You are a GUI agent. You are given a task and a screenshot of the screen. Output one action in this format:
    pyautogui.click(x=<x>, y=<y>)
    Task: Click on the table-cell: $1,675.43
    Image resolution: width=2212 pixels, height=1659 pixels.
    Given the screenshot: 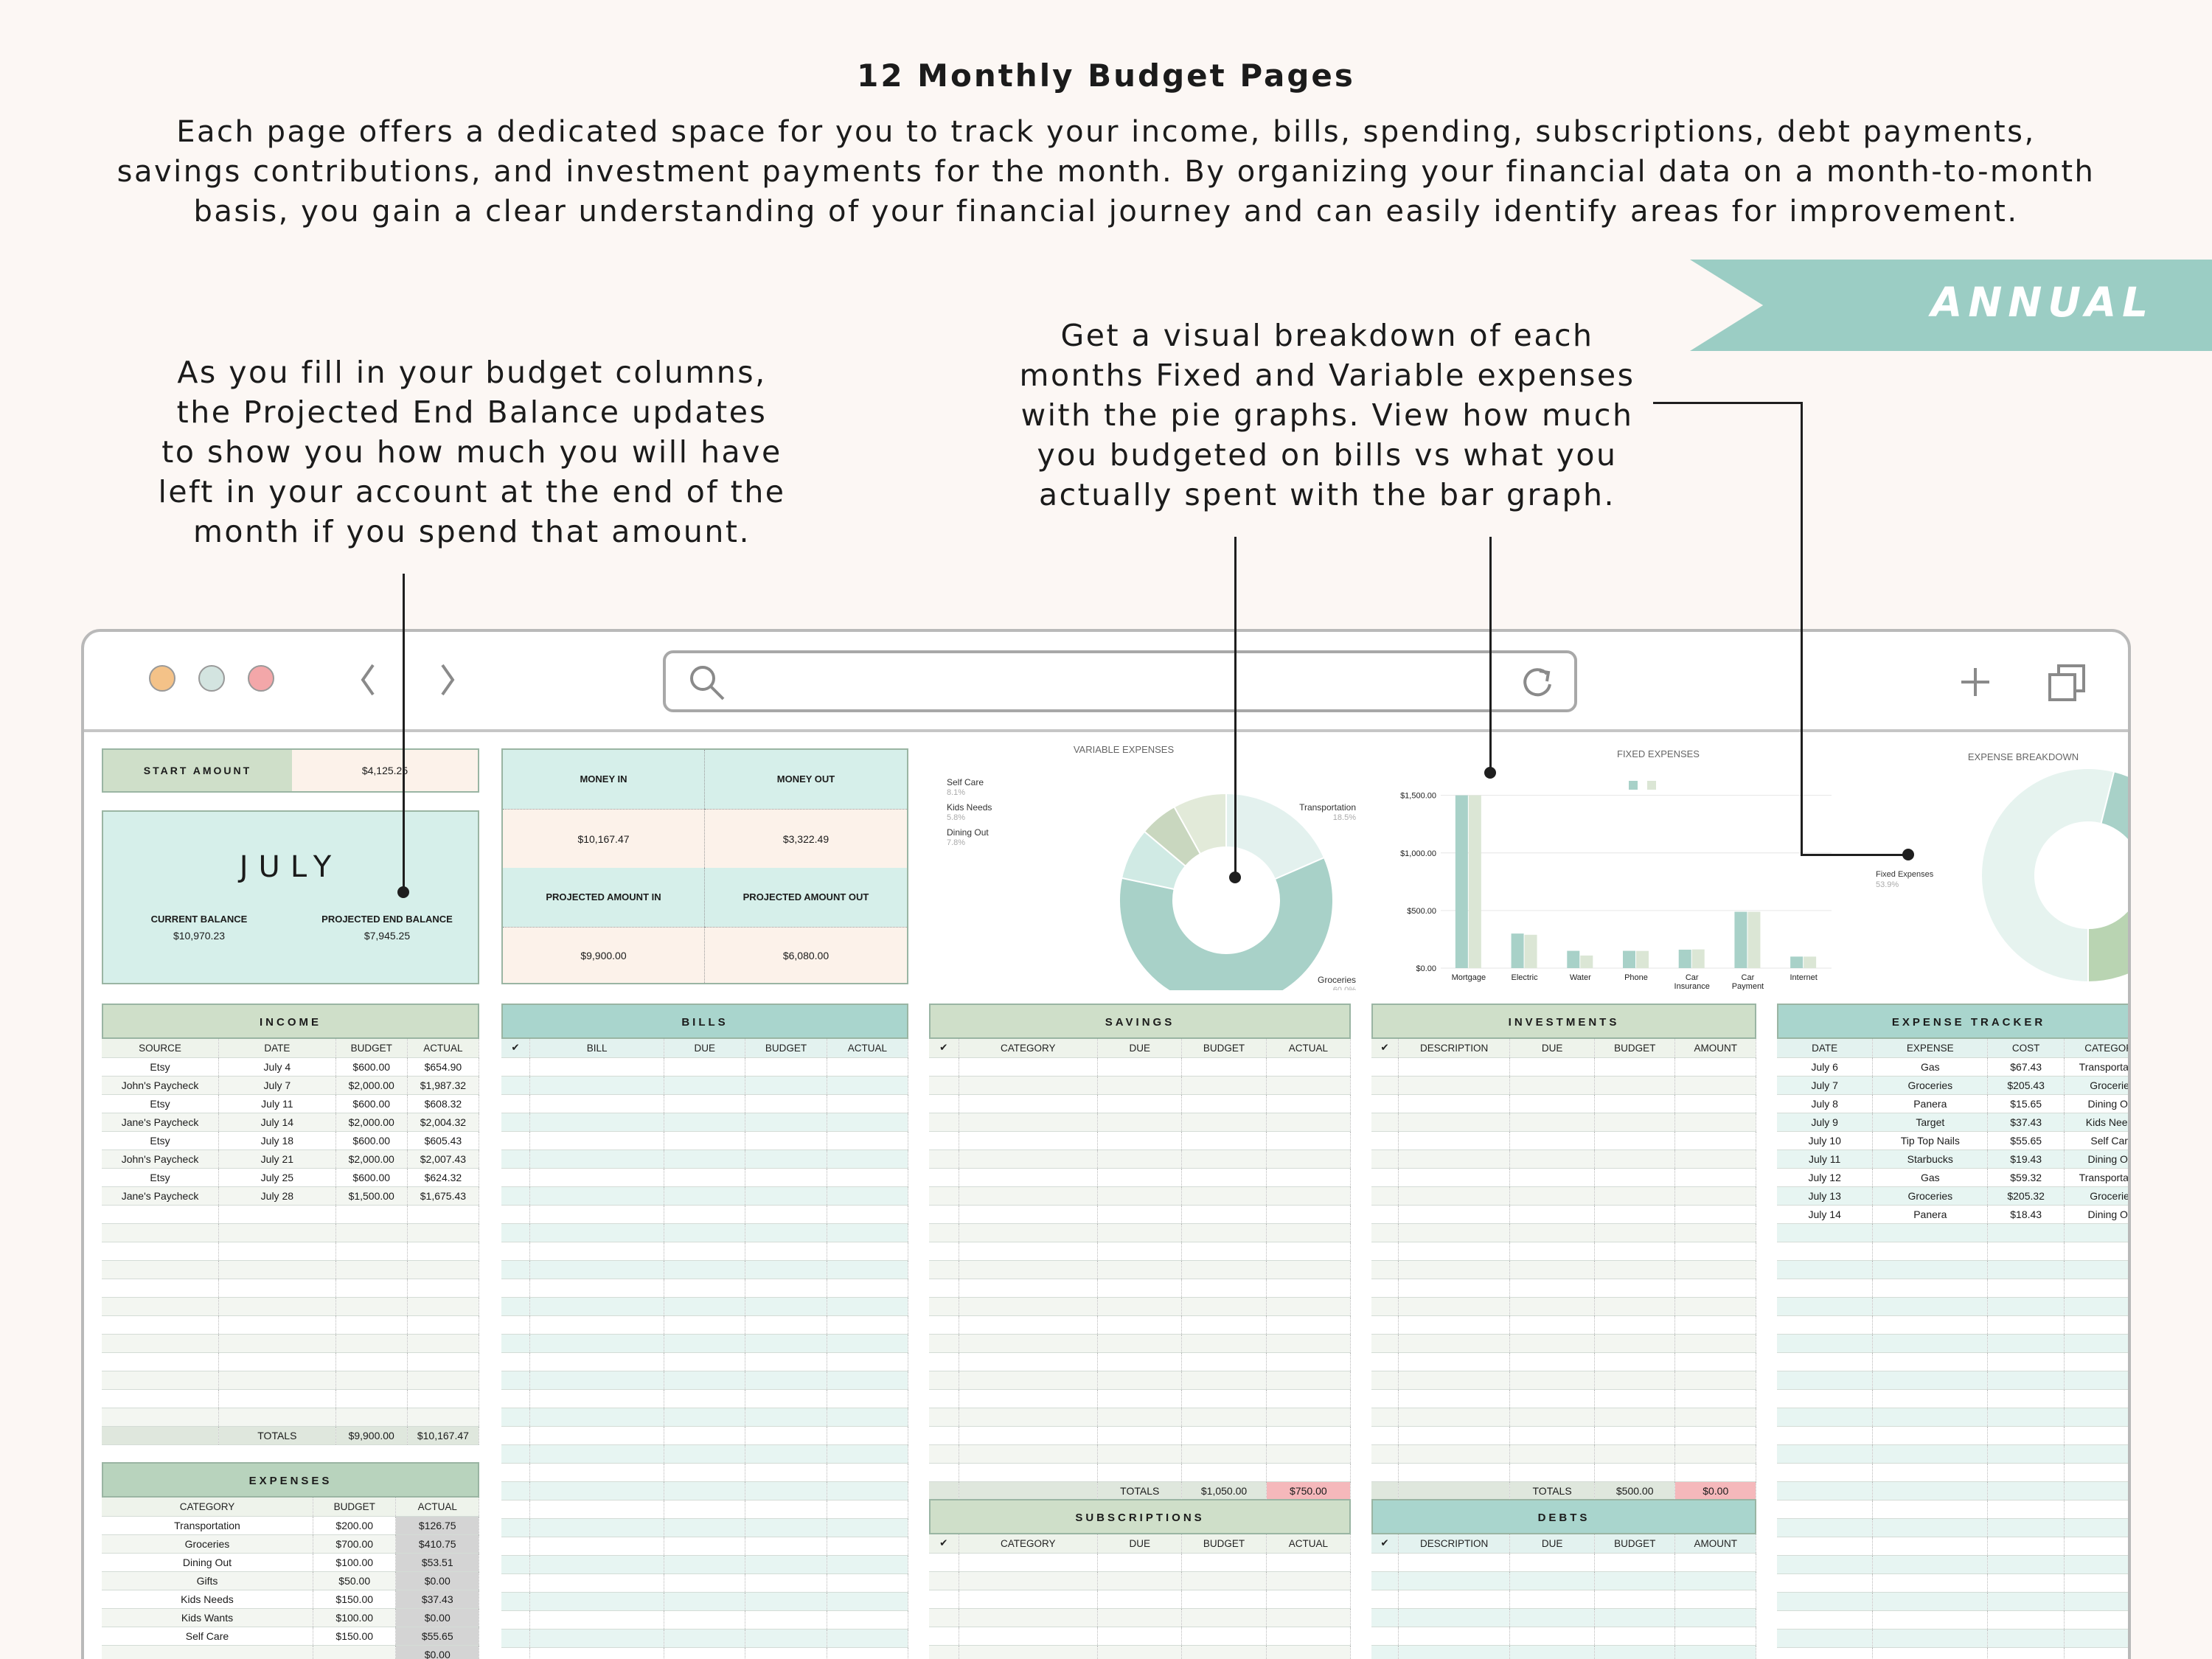 What is the action you would take?
    pyautogui.click(x=443, y=1195)
    